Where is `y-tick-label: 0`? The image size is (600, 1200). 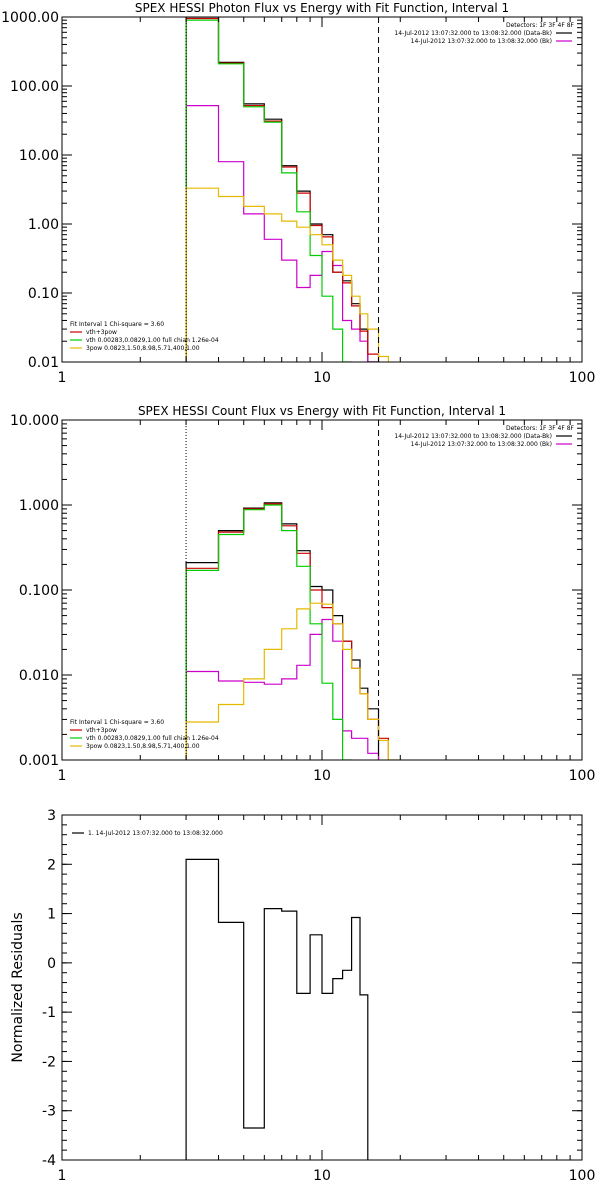 y-tick-label: 0 is located at coordinates (51, 964).